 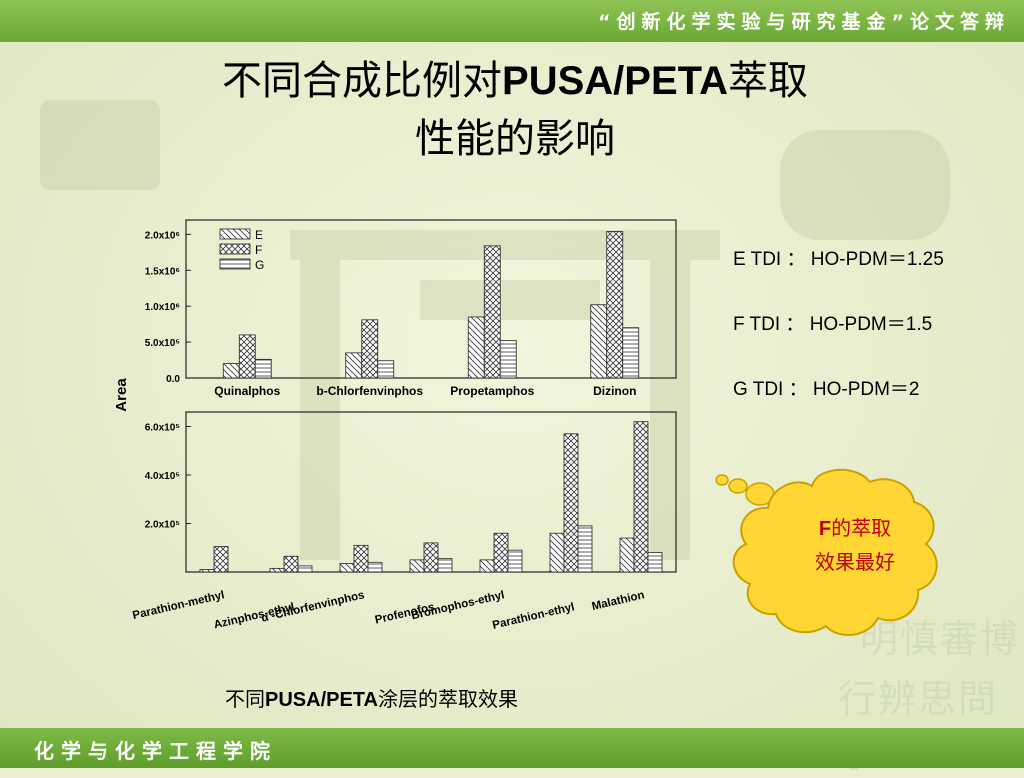 What do you see at coordinates (162, 307) in the screenshot?
I see `y-tick-label: 1.0x10⁶` at bounding box center [162, 307].